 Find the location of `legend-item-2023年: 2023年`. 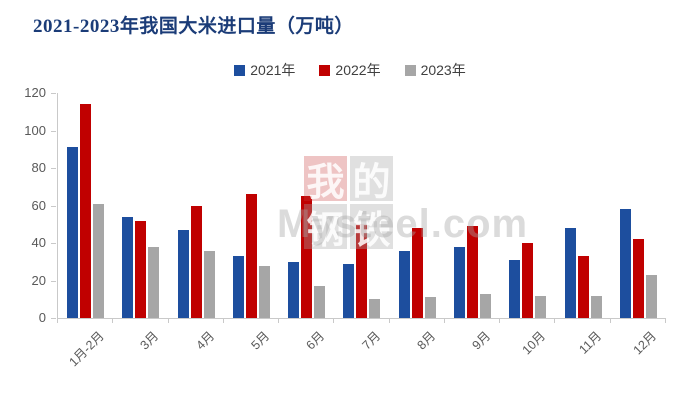

legend-item-2023年: 2023年 is located at coordinates (435, 70).